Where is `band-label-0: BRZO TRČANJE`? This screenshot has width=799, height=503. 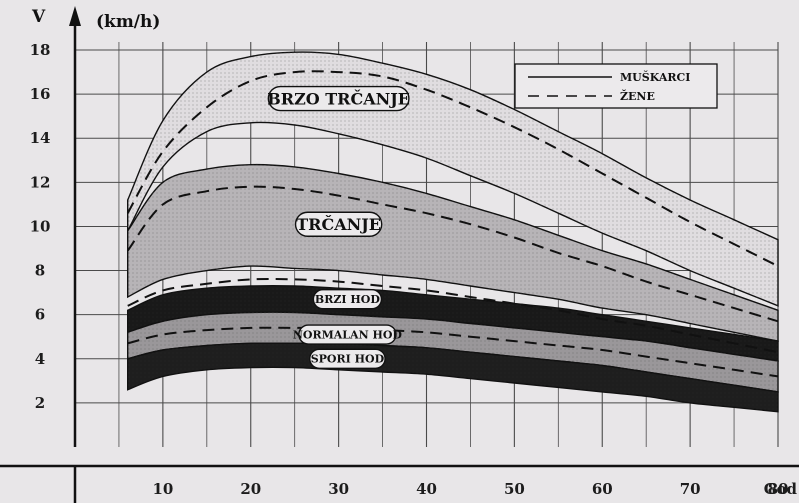
band-label-0: BRZO TRČANJE is located at coordinates (338, 98).